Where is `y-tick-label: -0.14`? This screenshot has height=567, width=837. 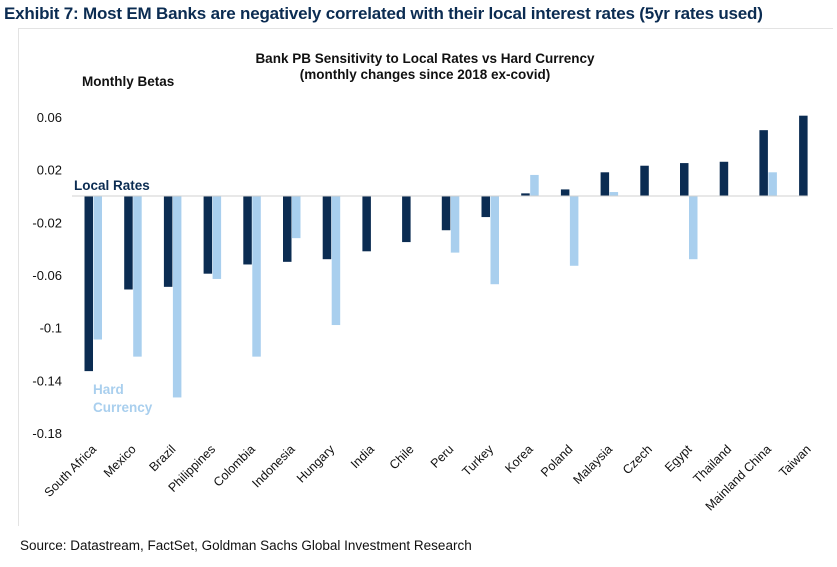 y-tick-label: -0.14 is located at coordinates (47, 380).